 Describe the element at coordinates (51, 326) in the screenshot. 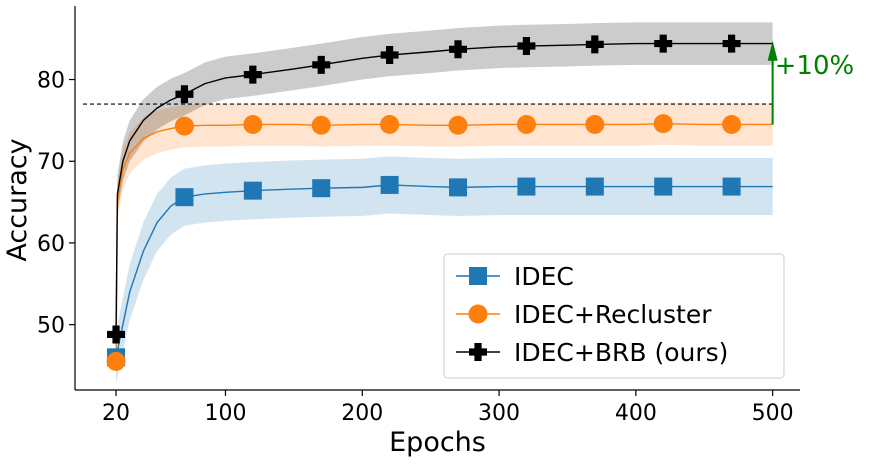

I see `y-tick-label: 50` at that location.